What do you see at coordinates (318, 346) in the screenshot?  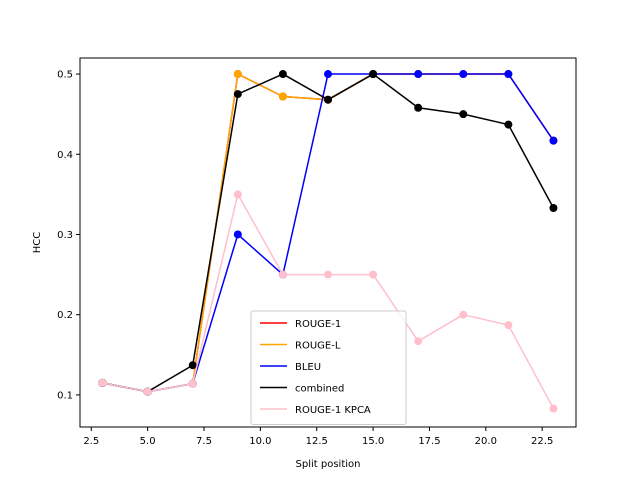 I see `legend-label: ROUGE-L` at bounding box center [318, 346].